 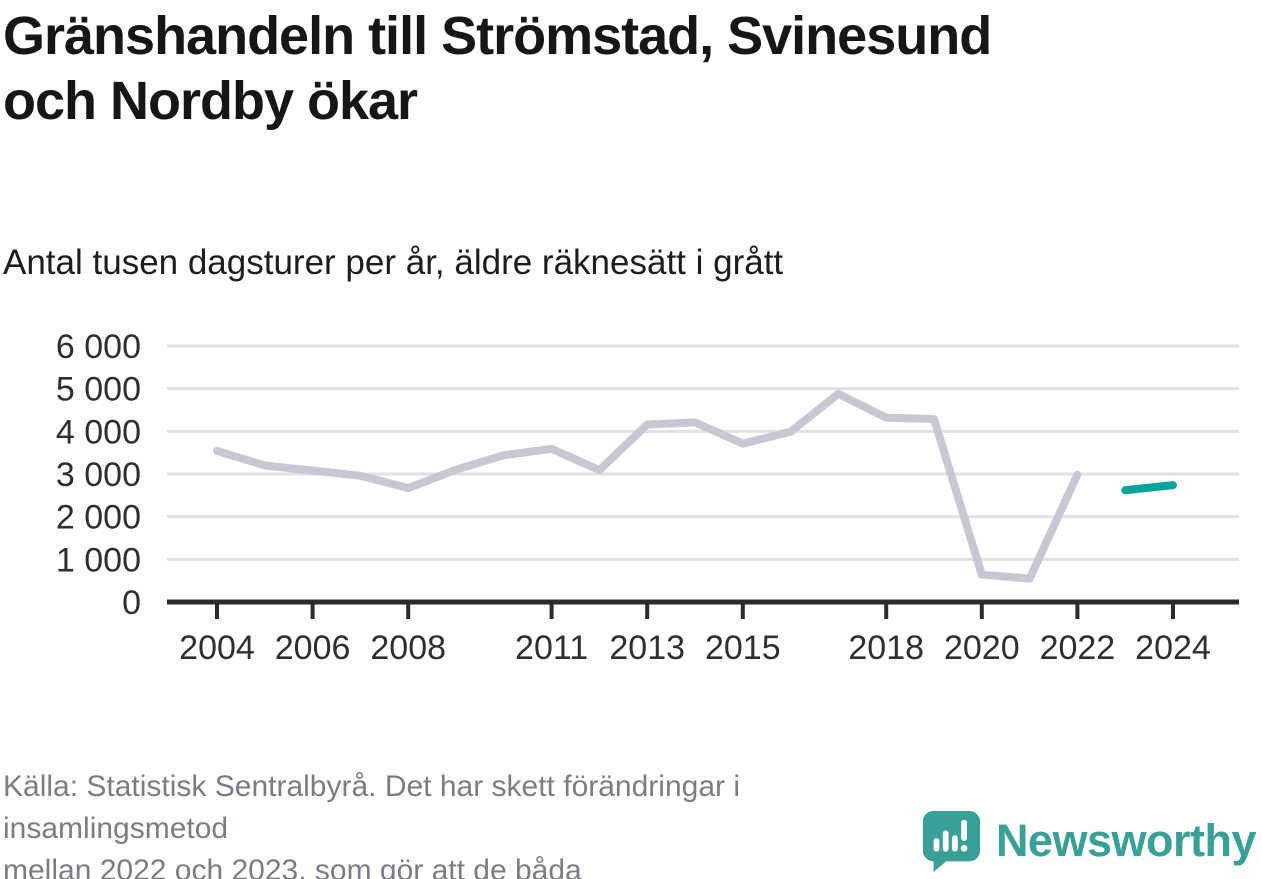 I want to click on page-title-line-2: och Nordby ökar, so click(x=210, y=100).